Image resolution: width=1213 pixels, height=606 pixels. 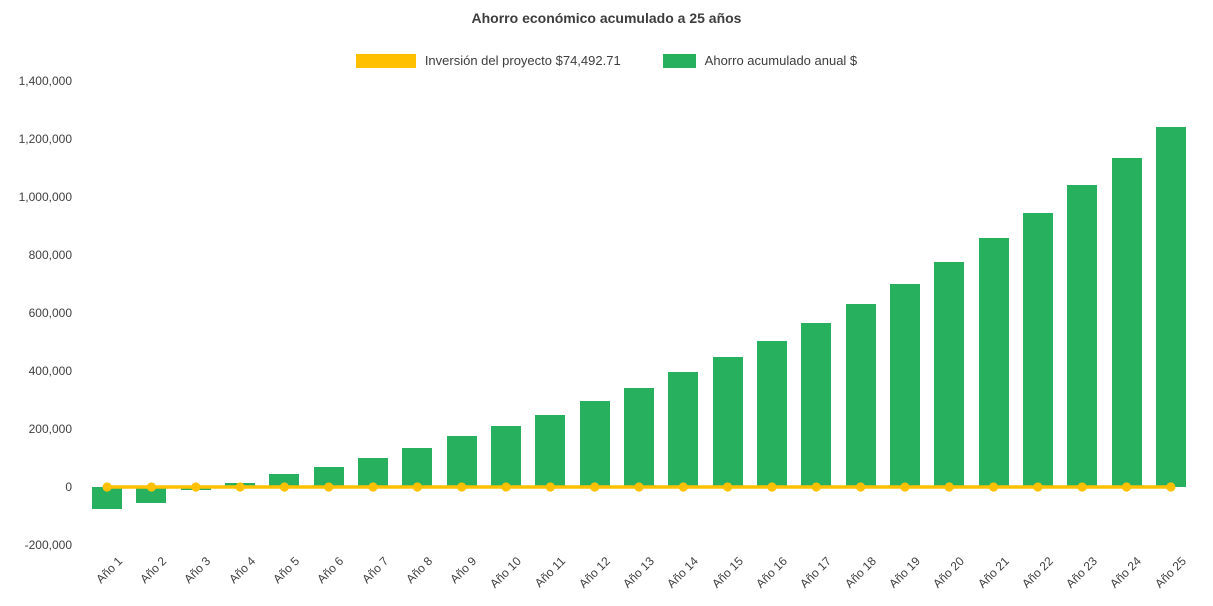 What do you see at coordinates (594, 572) in the screenshot?
I see `x-axis-label: Año 12` at bounding box center [594, 572].